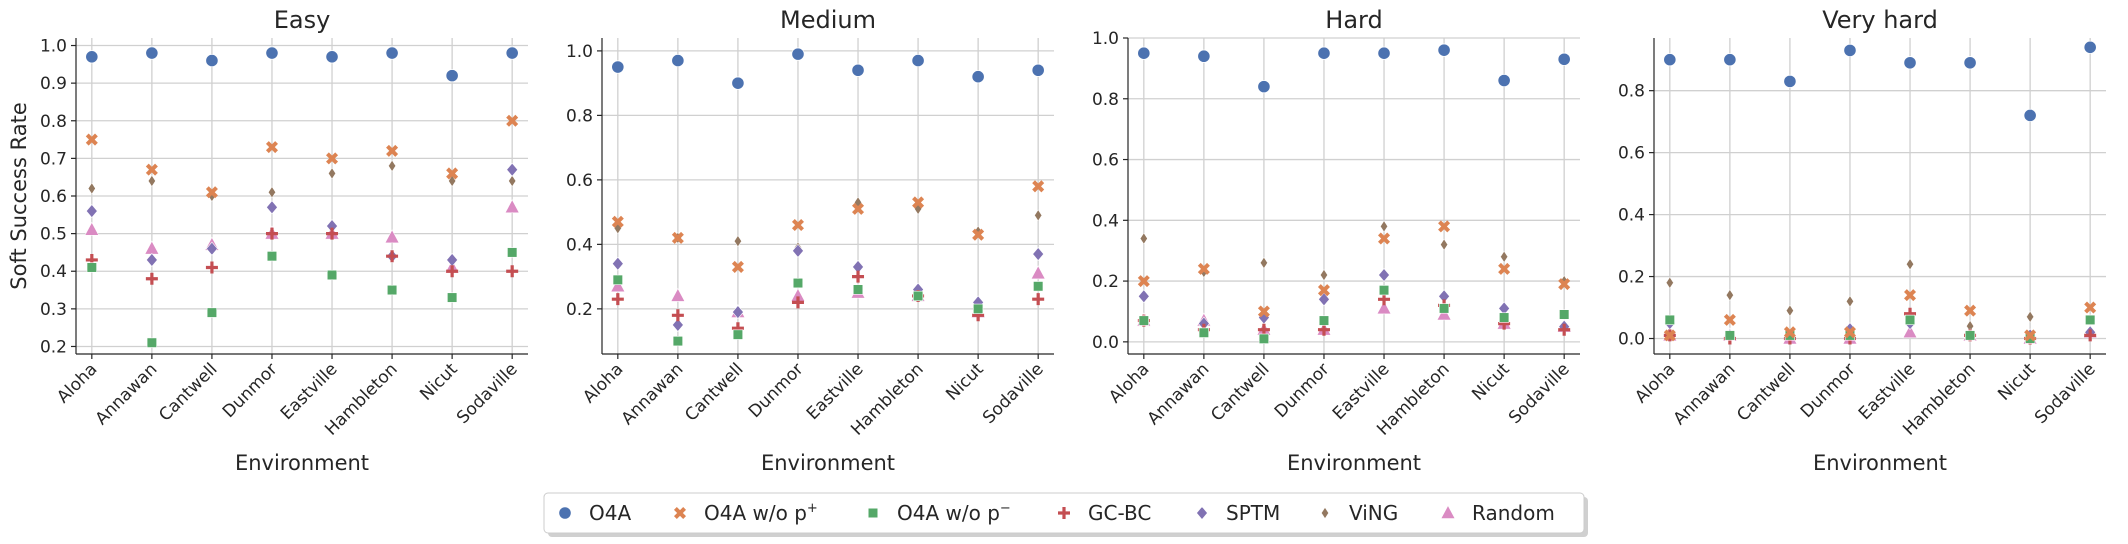 The image size is (2128, 544). I want to click on x-tick-label: Cantwell, so click(1240, 392).